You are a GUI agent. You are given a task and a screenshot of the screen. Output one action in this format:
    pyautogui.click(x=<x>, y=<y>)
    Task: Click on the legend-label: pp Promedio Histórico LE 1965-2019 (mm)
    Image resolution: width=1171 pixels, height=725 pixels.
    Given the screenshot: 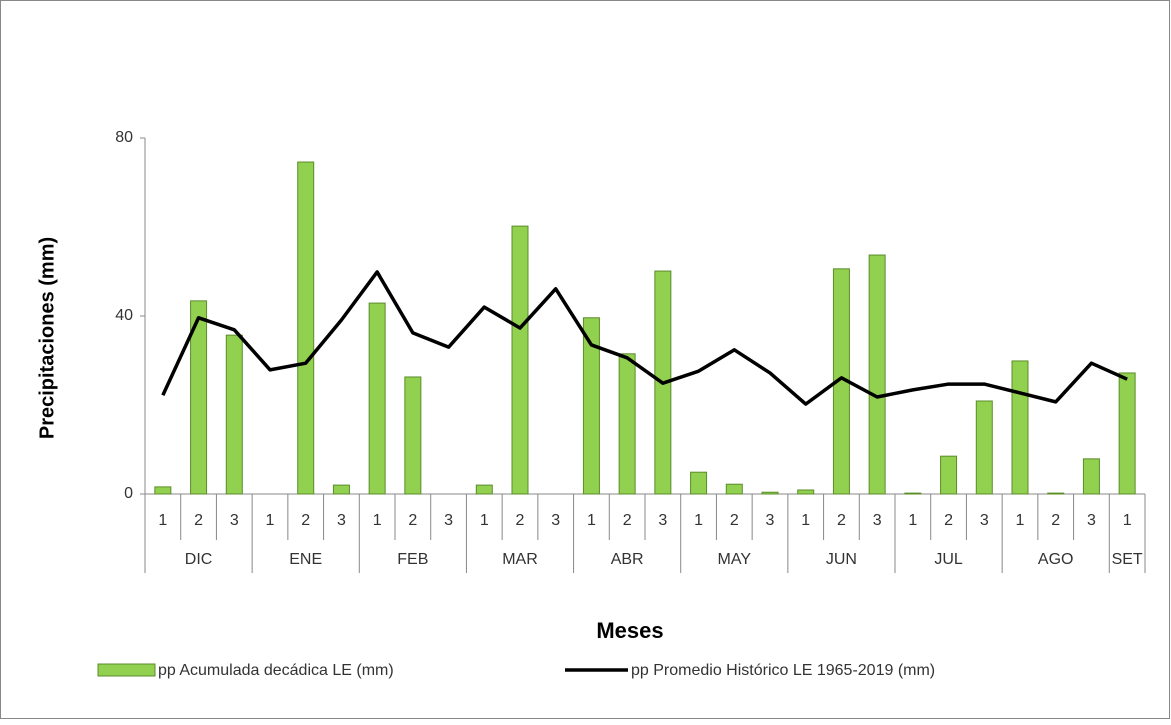 What is the action you would take?
    pyautogui.click(x=783, y=670)
    